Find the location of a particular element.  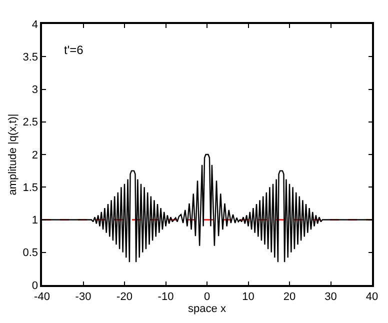

y-tick-label: 0.5 is located at coordinates (30, 253).